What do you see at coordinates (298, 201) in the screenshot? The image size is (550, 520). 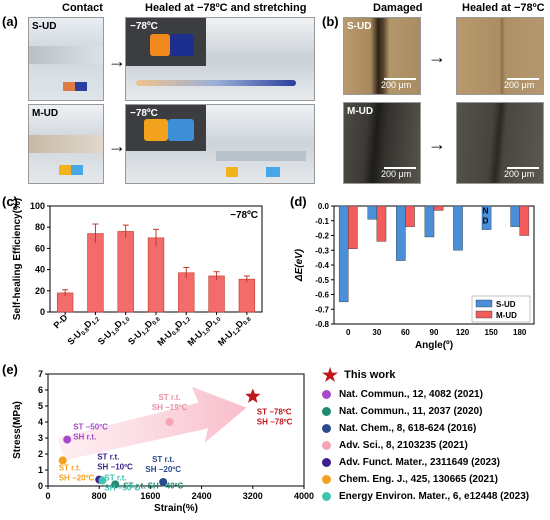 I see `panel-d-letter: (d)` at bounding box center [298, 201].